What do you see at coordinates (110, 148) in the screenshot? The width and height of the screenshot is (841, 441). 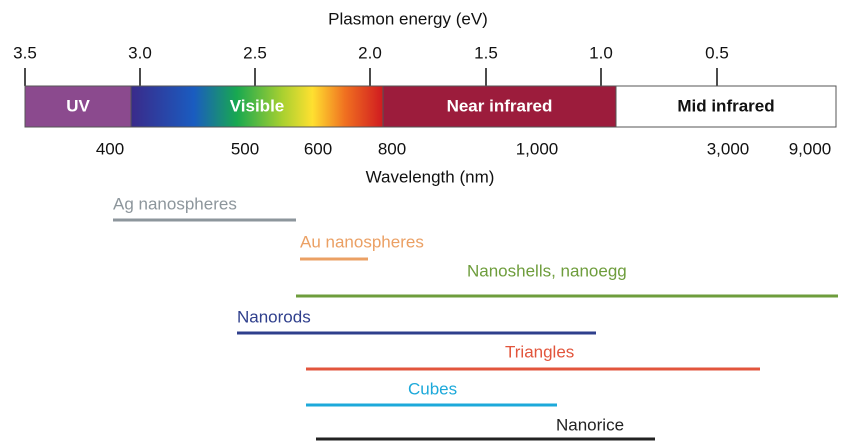 I see `wavelength-tick-label: 400` at bounding box center [110, 148].